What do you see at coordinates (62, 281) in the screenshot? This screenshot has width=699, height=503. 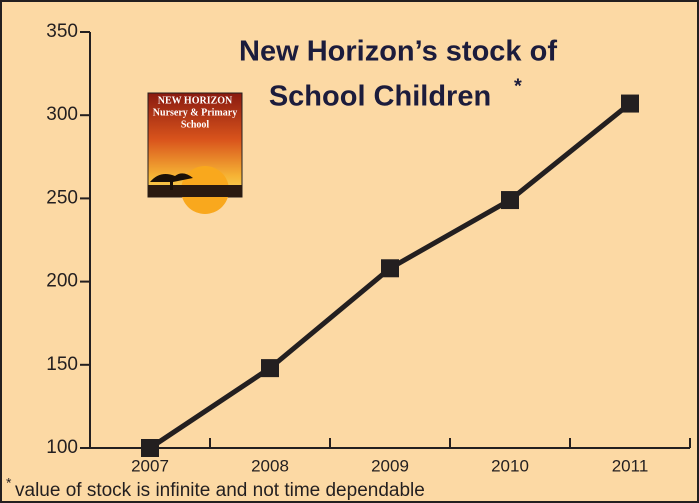 I see `y-tick-label: 200` at bounding box center [62, 281].